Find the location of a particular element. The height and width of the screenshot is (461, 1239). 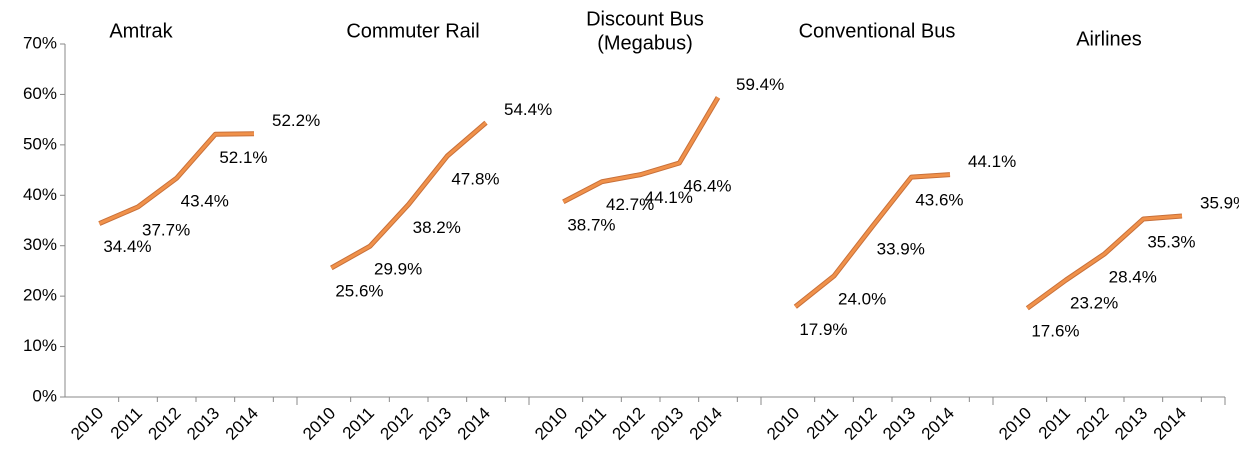

data-label: 38.7% is located at coordinates (591, 224).